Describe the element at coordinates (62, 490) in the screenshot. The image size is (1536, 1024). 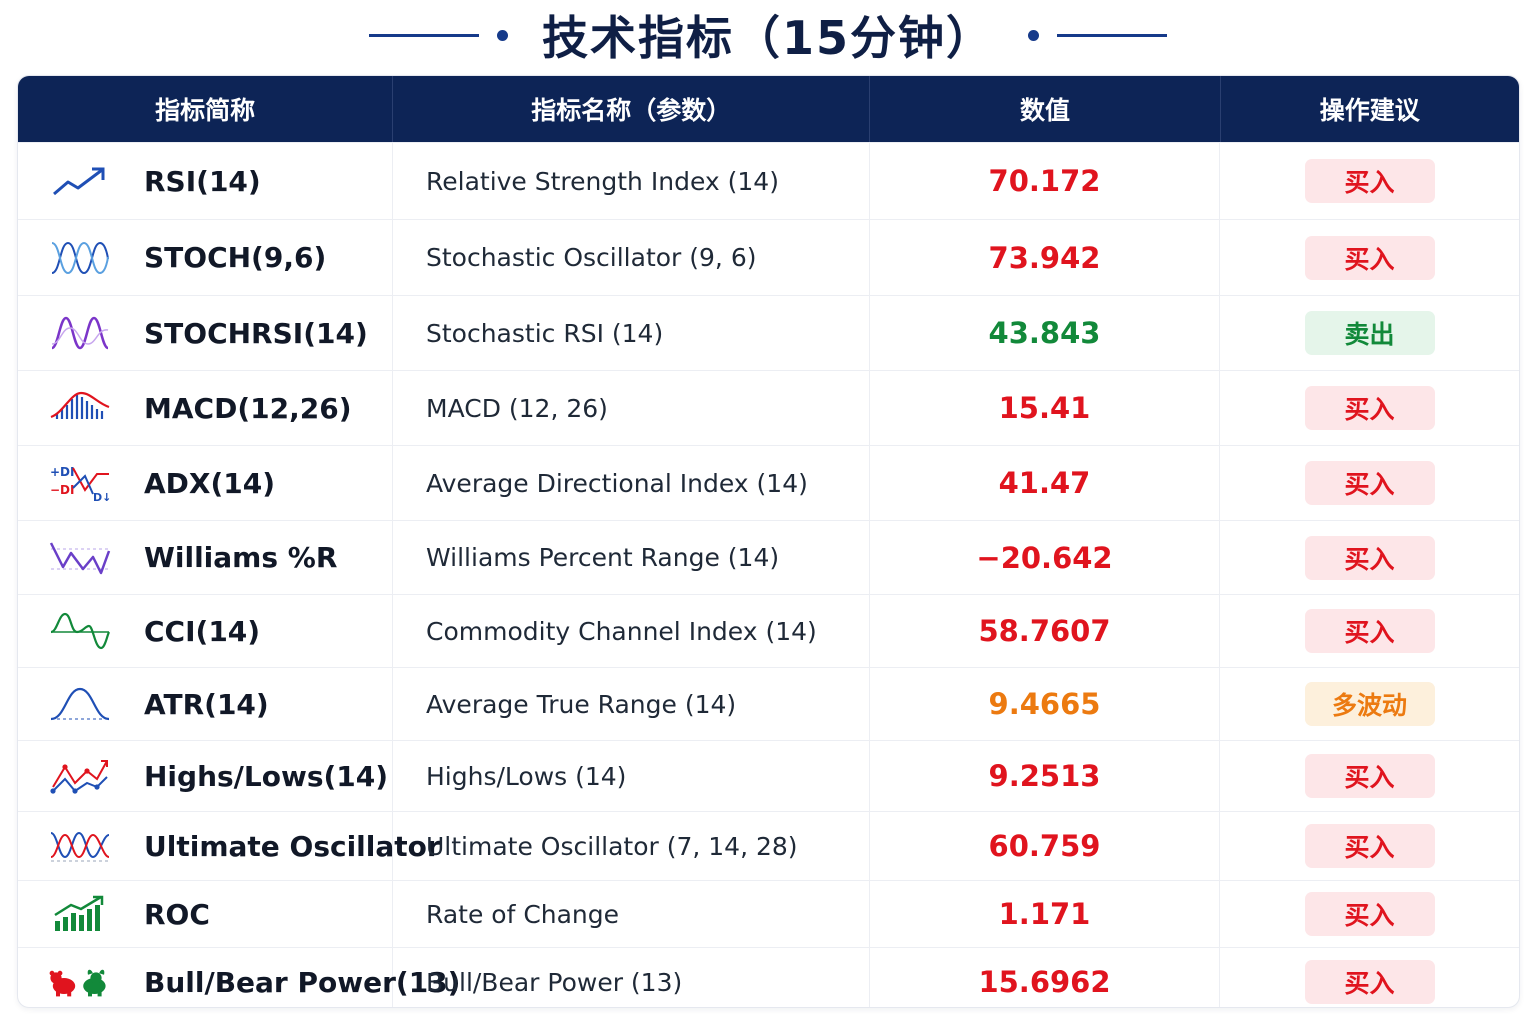
I see `svg-text: −DI` at that location.